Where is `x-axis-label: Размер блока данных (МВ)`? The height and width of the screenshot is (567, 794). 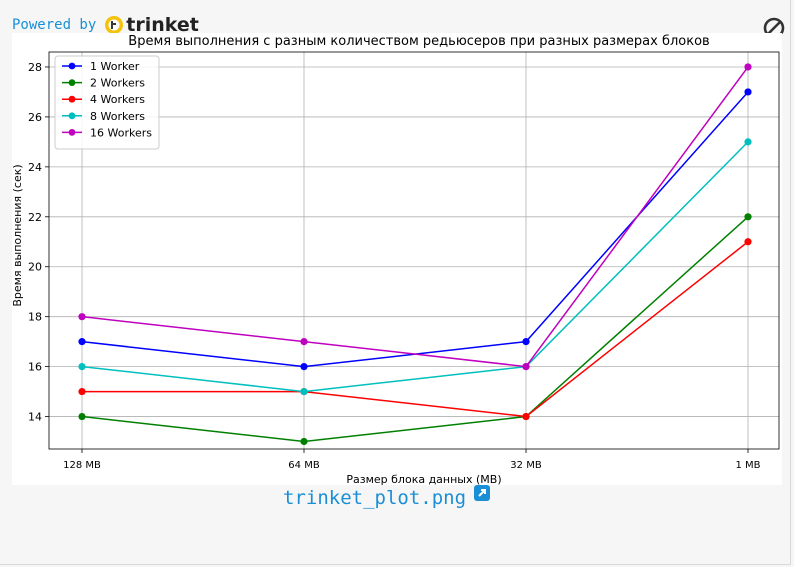 x-axis-label: Размер блока данных (МВ) is located at coordinates (423, 479).